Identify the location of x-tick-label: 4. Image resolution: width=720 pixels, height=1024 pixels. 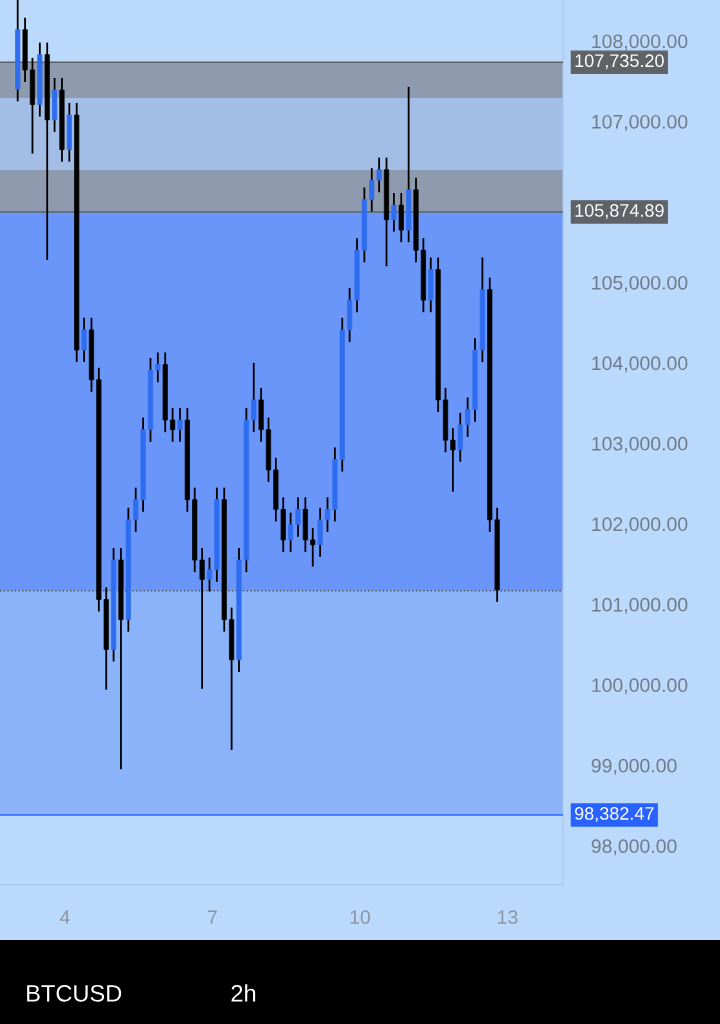
(64, 917).